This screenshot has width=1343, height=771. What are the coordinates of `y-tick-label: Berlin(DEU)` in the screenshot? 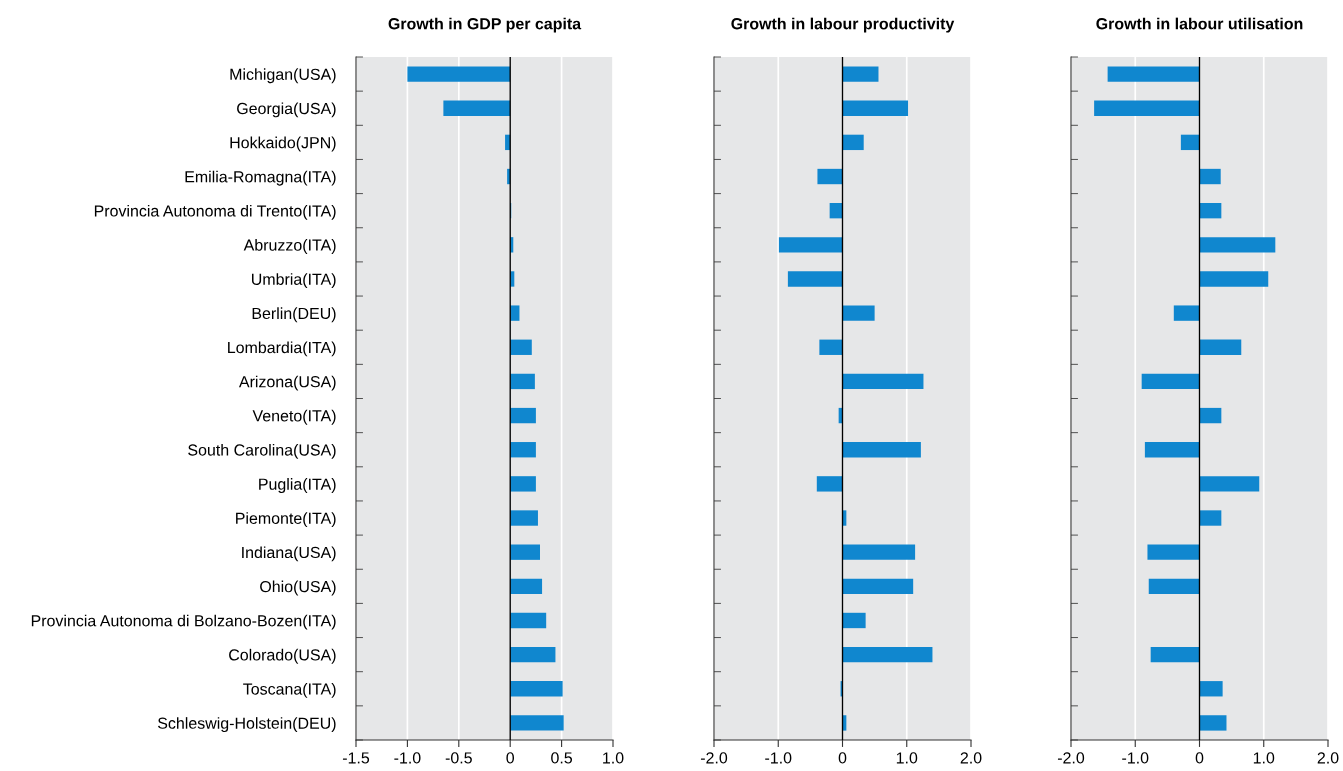 It's located at (294, 315).